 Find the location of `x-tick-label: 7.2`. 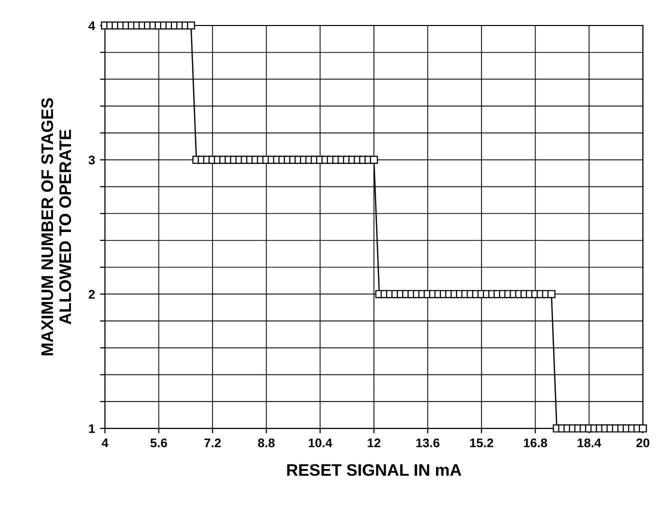

x-tick-label: 7.2 is located at coordinates (212, 443).